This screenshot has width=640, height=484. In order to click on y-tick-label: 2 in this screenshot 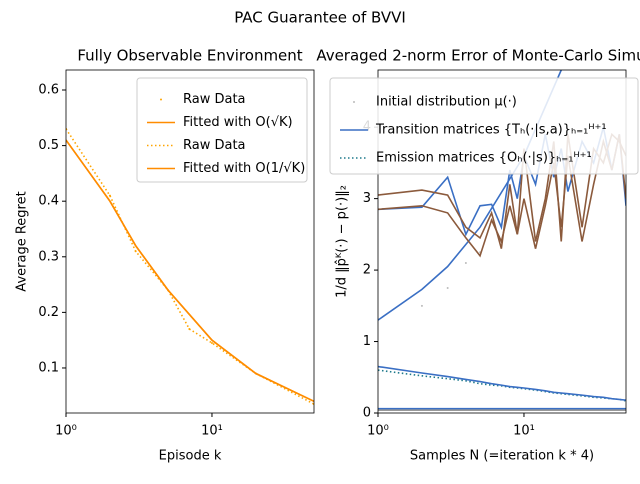, I will do `click(367, 270)`.